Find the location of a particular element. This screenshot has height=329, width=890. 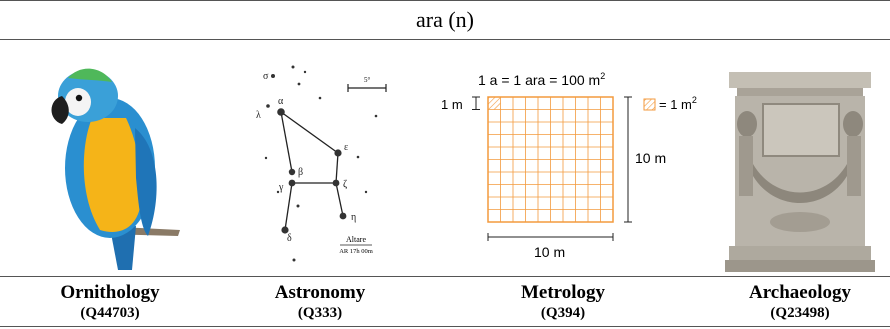

bottom-dimension-label: 10 m is located at coordinates (549, 252).